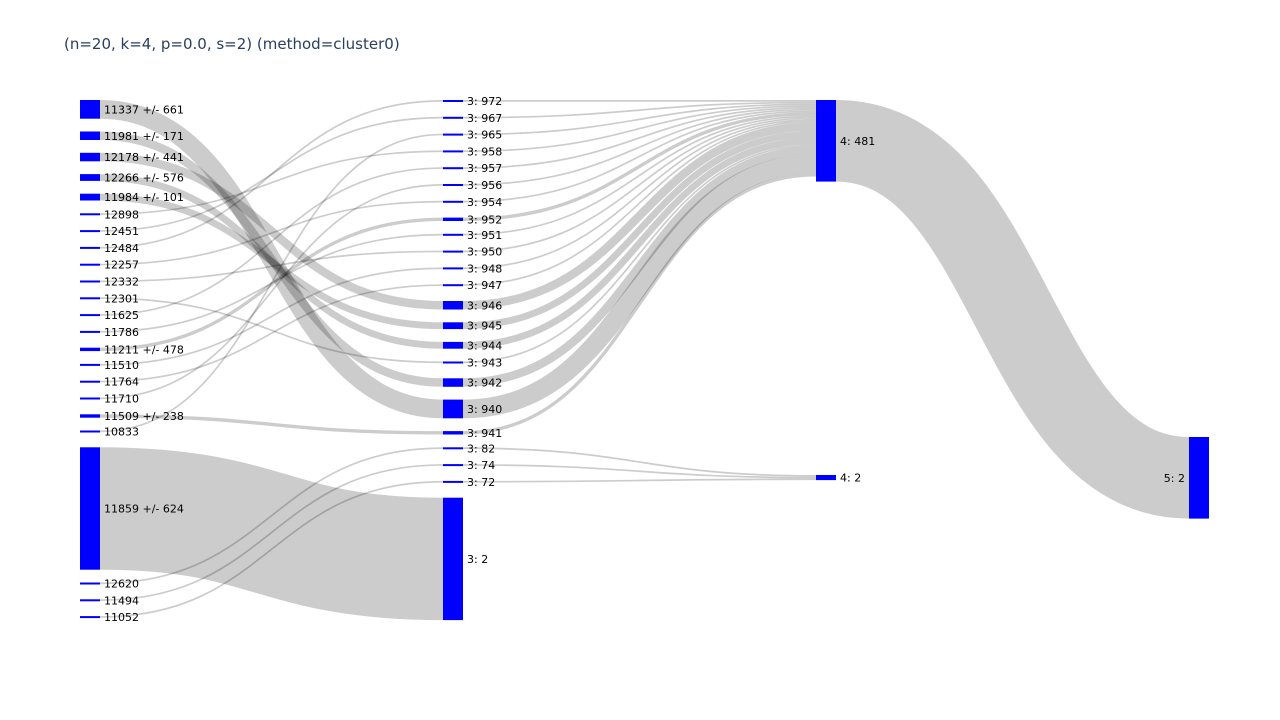 The height and width of the screenshot is (720, 1280). Describe the element at coordinates (144, 109) in the screenshot. I see `node-label-15: 11337 +/- 661` at that location.